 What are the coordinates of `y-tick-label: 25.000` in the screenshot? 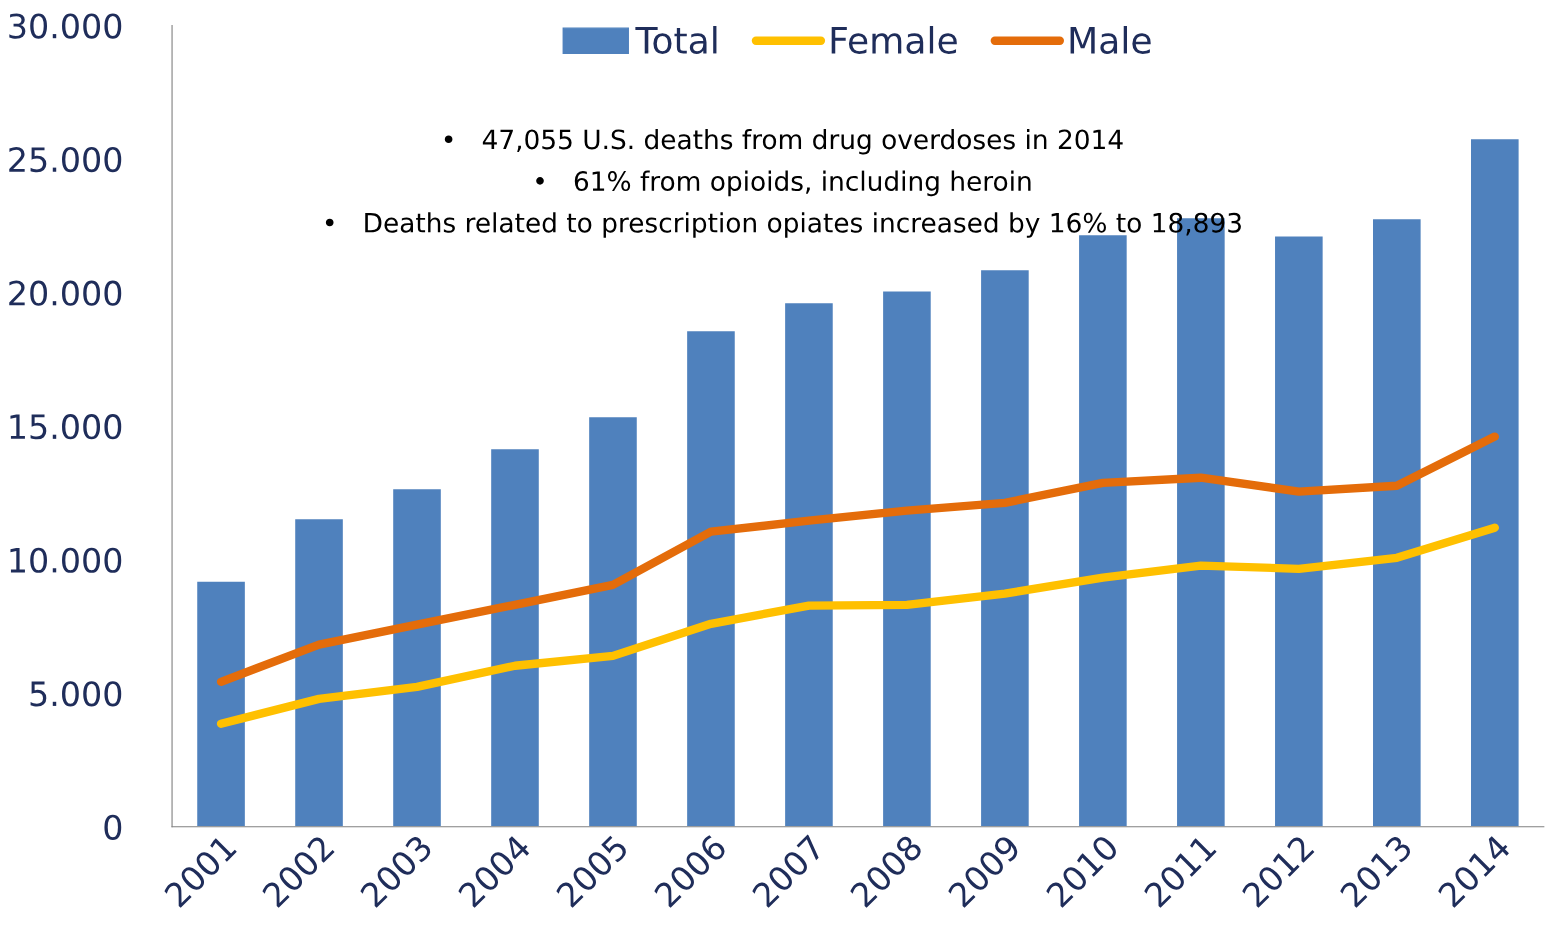 It's located at (65, 160).